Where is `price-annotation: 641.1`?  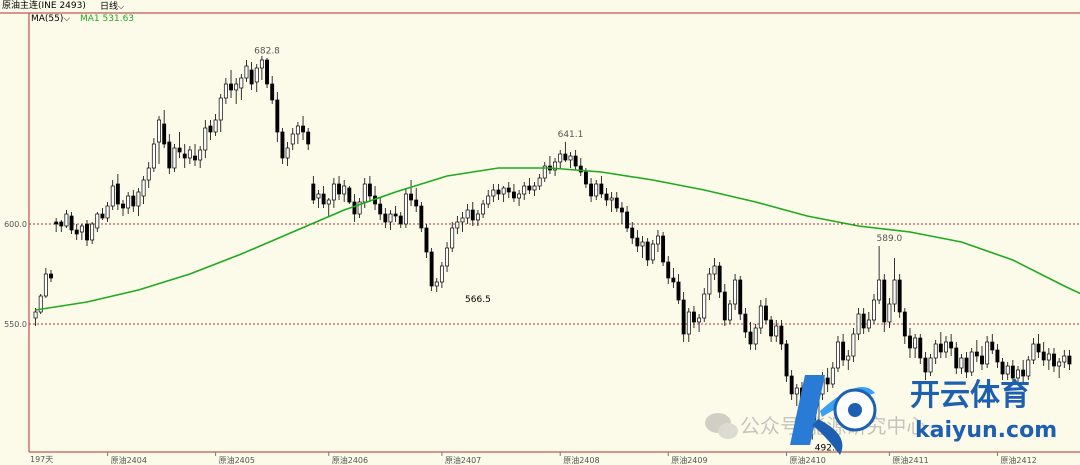 price-annotation: 641.1 is located at coordinates (571, 135).